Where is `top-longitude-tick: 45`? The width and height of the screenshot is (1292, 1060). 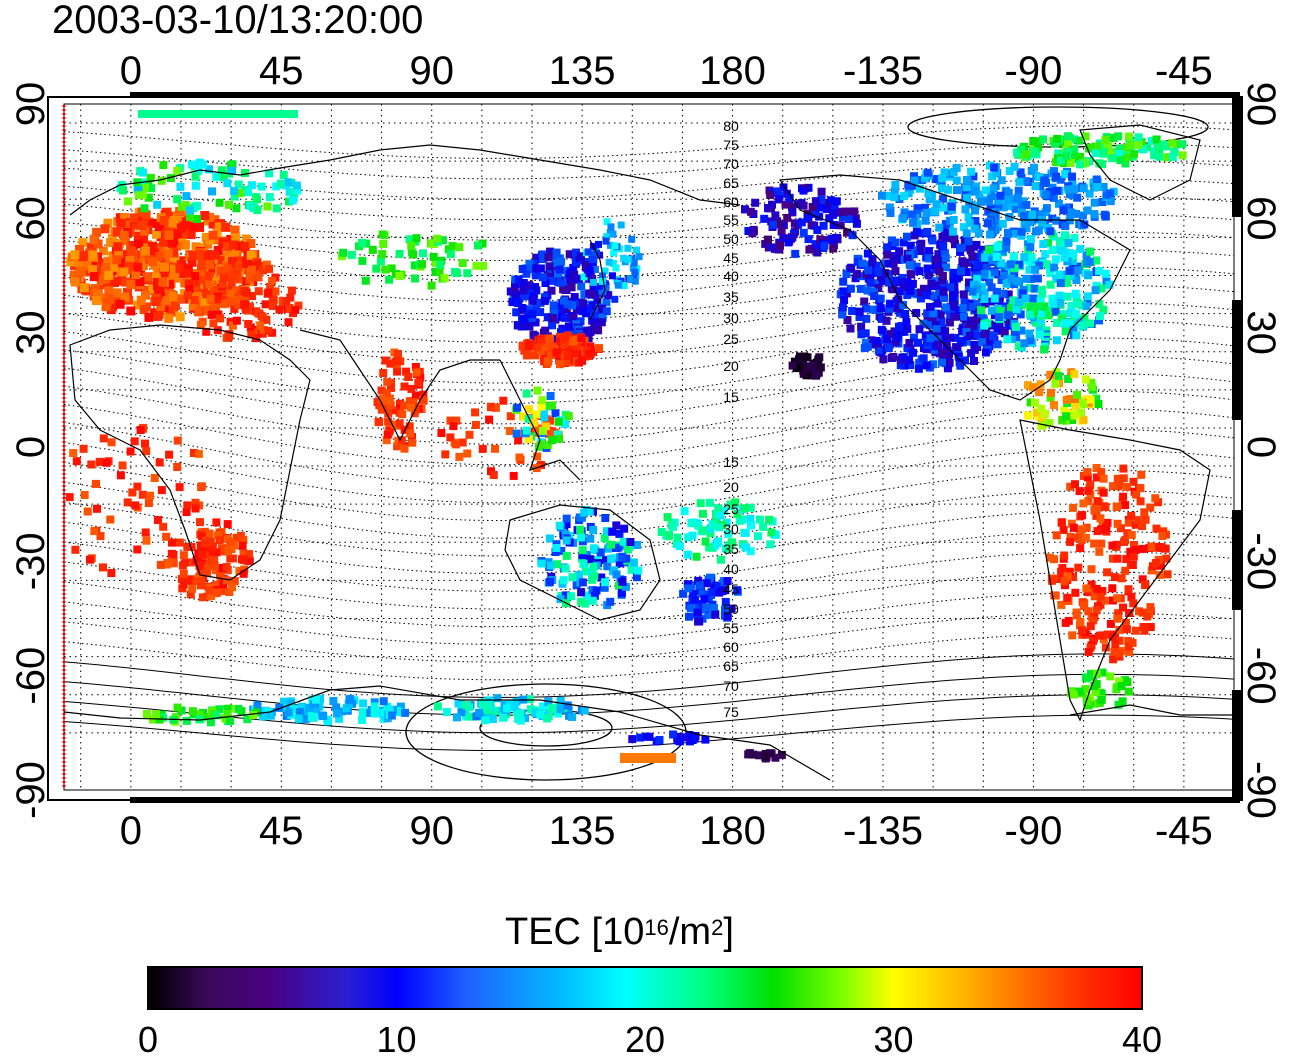
top-longitude-tick: 45 is located at coordinates (281, 71).